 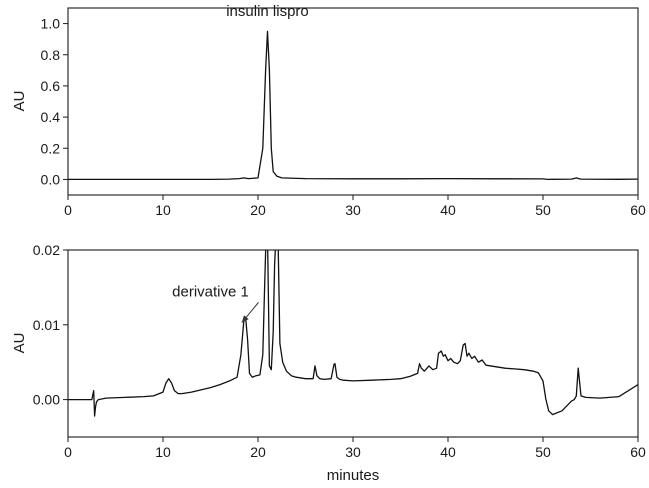 I want to click on annotation-insulin-lispro: insulin lispro, so click(x=267, y=11).